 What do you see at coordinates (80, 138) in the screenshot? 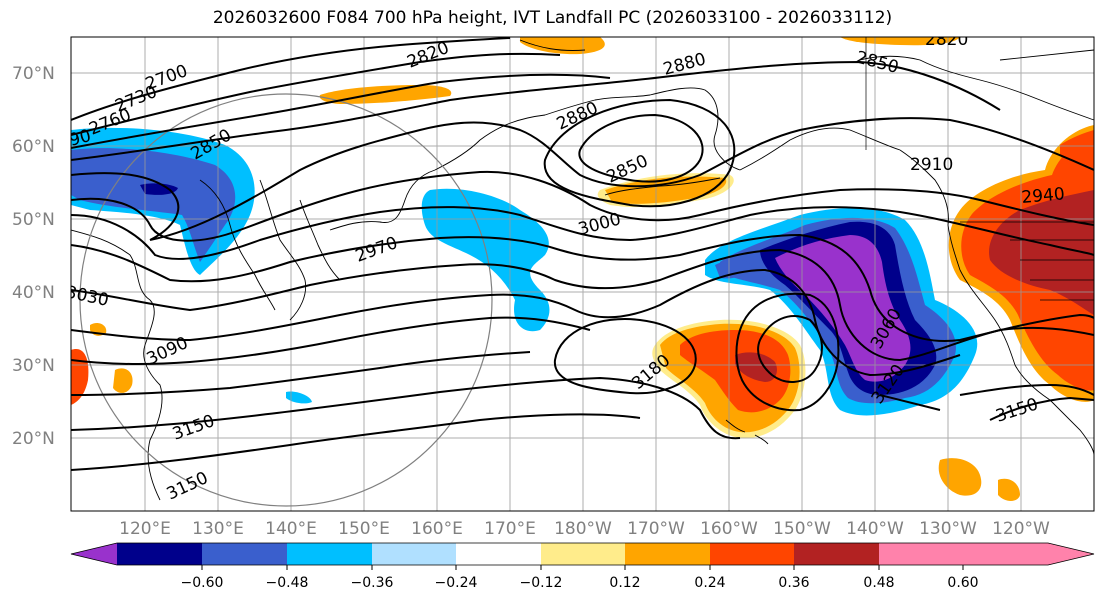
I see `contour-label: 90` at bounding box center [80, 138].